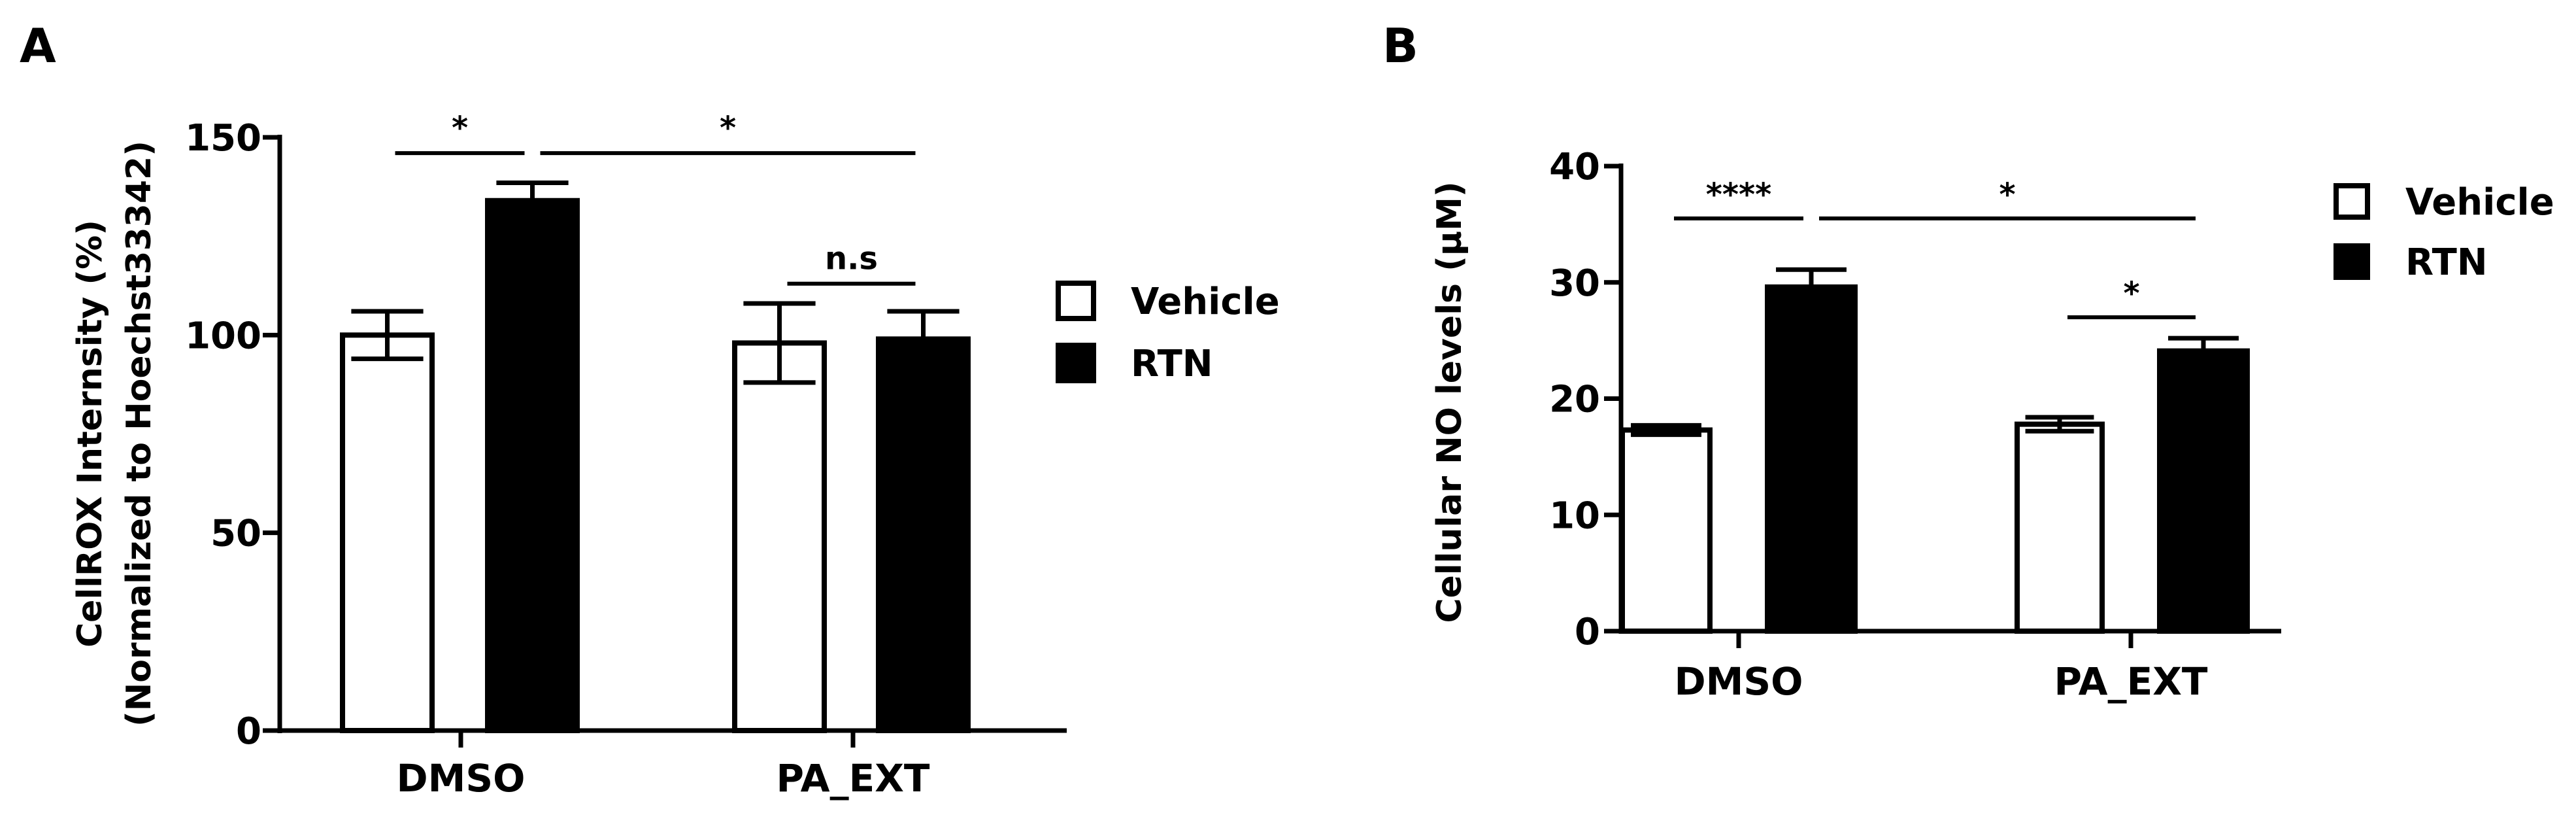 The width and height of the screenshot is (2576, 828). I want to click on y-axis-title-b-line-1: Cellular NO levels (μM), so click(1450, 402).